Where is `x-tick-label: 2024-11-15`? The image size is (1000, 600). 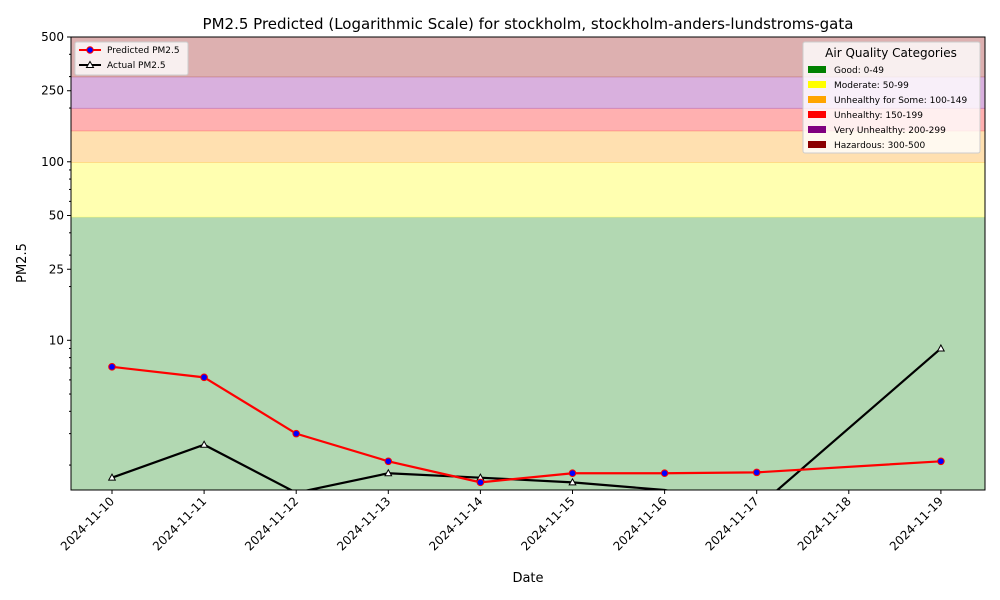
x-tick-label: 2024-11-15 is located at coordinates (547, 523).